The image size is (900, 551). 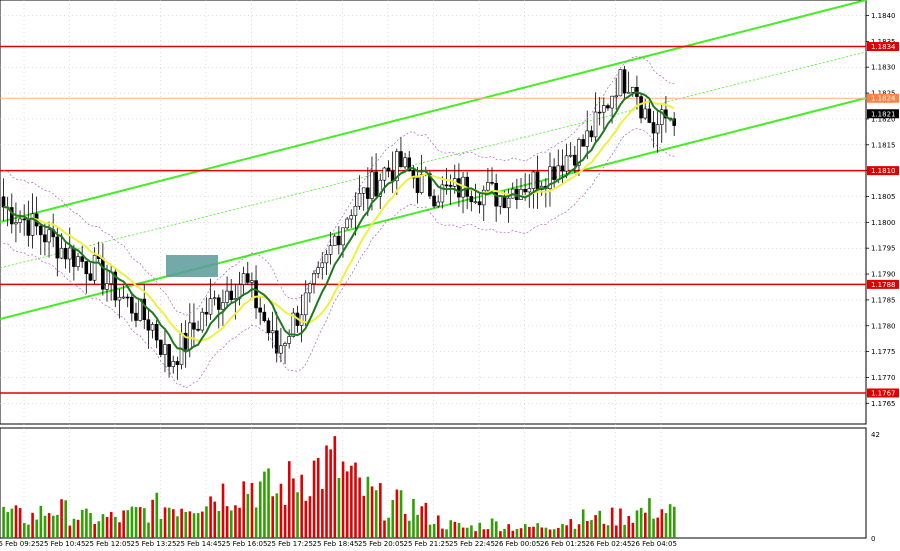 I want to click on time-tick-label: 25 Feb 20:05, so click(x=381, y=544).